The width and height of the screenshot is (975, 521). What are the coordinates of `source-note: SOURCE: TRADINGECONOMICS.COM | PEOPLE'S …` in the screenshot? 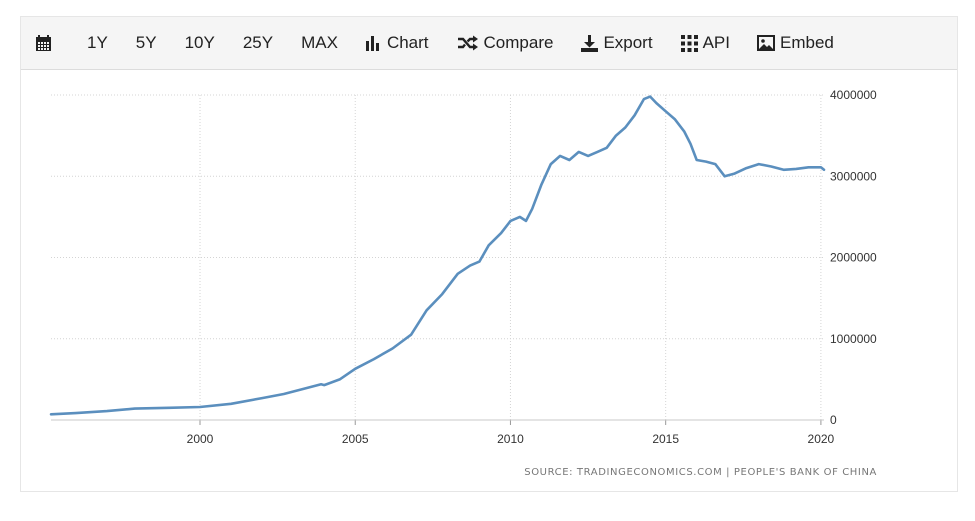 It's located at (700, 472).